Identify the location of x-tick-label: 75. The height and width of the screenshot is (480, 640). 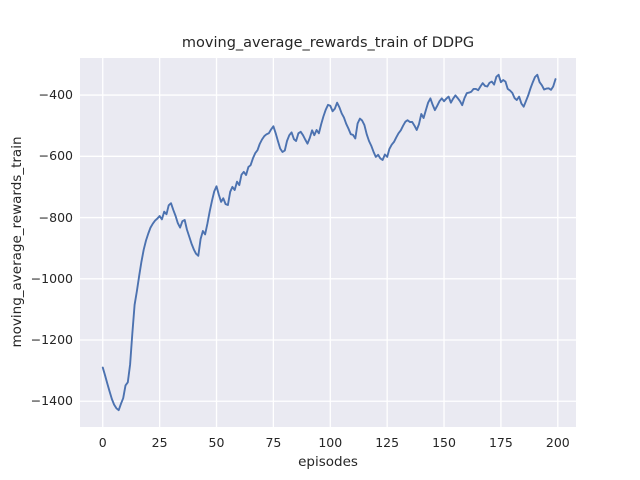
(273, 442).